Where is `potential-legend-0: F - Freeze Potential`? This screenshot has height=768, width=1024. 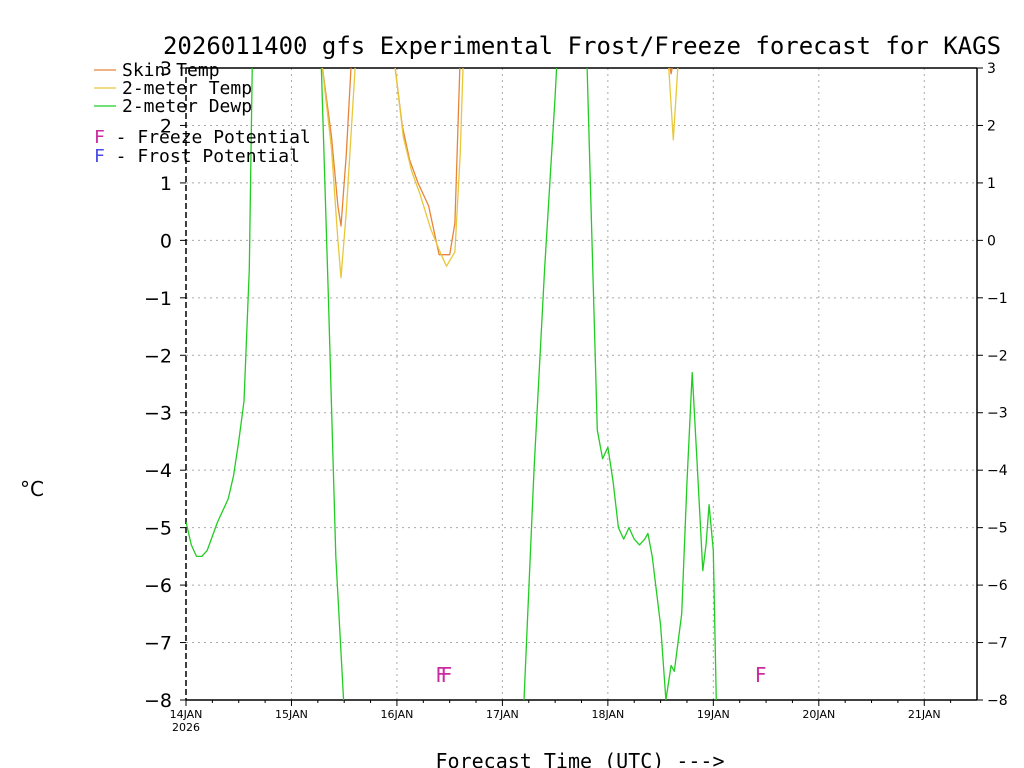
potential-legend-0: F - Freeze Potential is located at coordinates (202, 137).